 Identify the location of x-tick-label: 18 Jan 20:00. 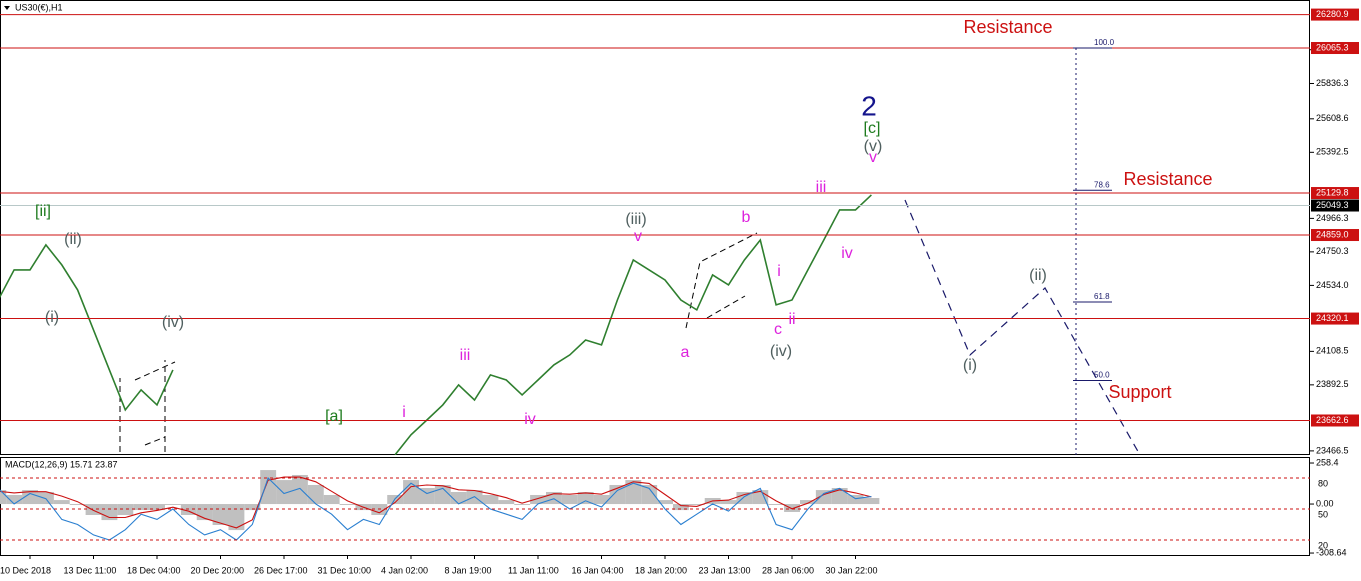
(661, 570).